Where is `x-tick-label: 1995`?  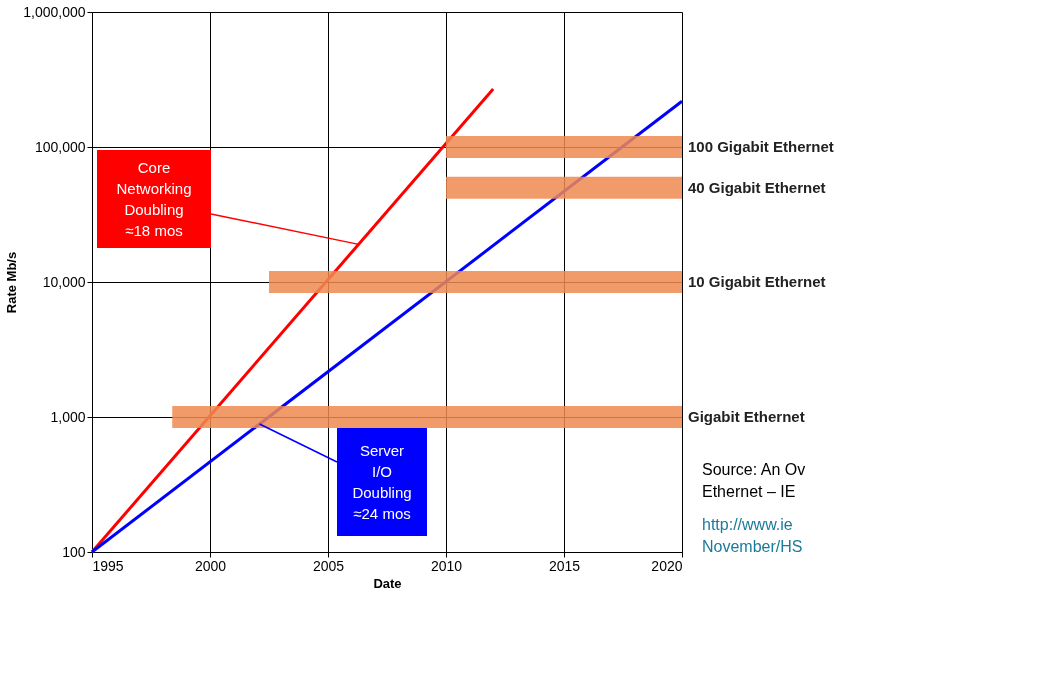 x-tick-label: 1995 is located at coordinates (108, 565).